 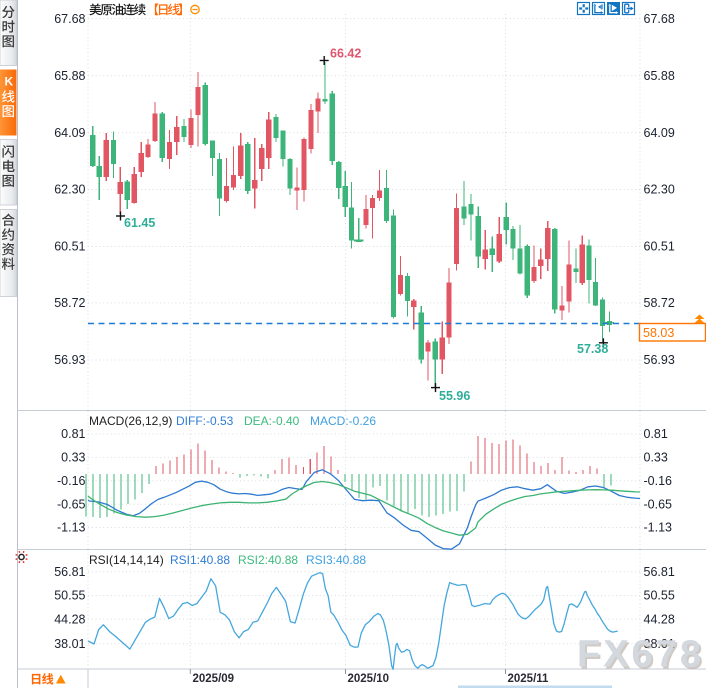 I want to click on svg-text: MACD(26,12,9), so click(x=130, y=421).